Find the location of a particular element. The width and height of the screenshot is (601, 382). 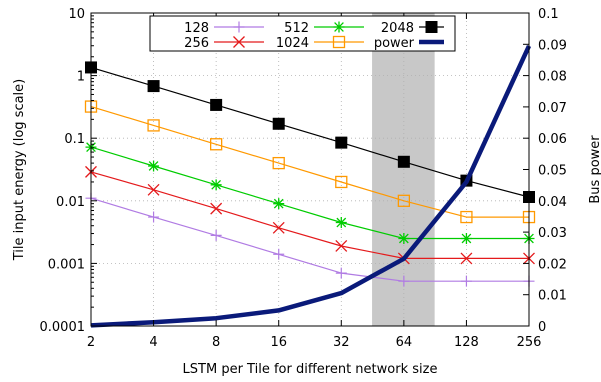

x-tick-label: 4 is located at coordinates (153, 342).